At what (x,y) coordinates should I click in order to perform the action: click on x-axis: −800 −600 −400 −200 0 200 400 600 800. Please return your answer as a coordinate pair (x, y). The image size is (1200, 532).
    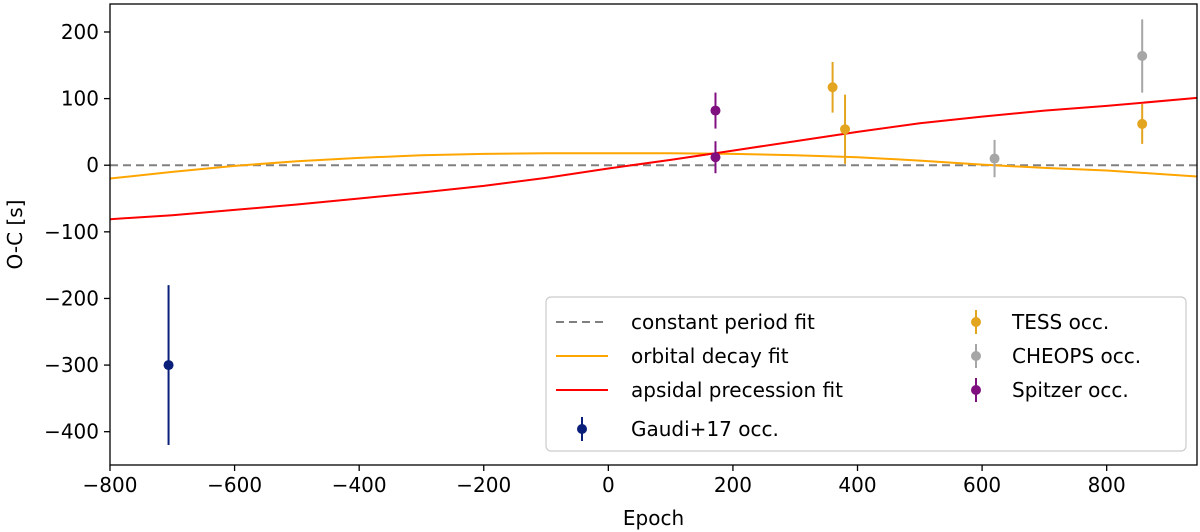
    Looking at the image, I should click on (604, 481).